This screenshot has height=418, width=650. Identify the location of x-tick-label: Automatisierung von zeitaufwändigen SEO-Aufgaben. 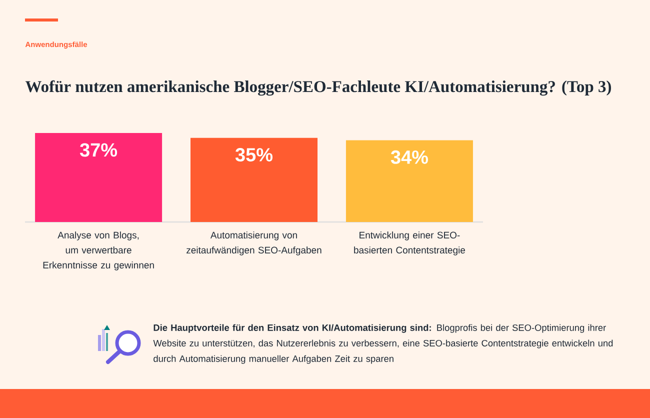
(254, 244).